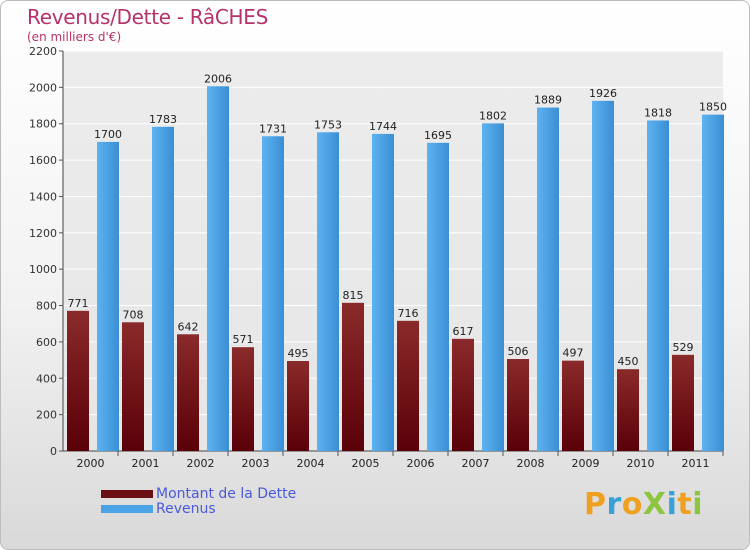 The image size is (750, 550). What do you see at coordinates (53, 451) in the screenshot?
I see `y-tick-label: 0` at bounding box center [53, 451].